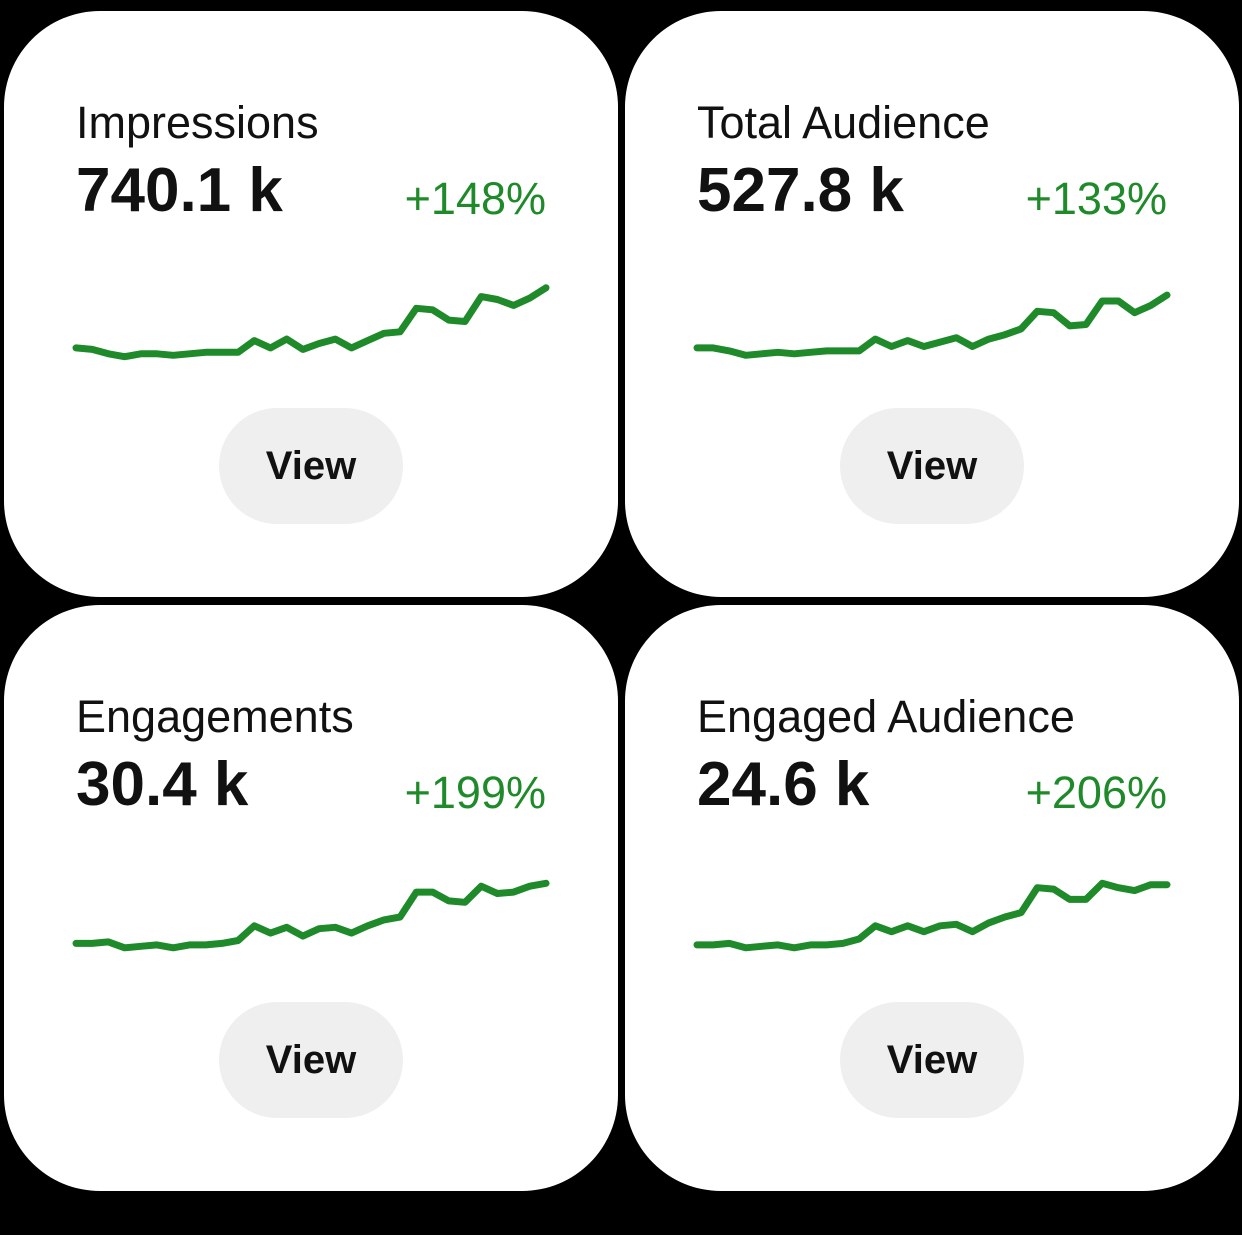 The height and width of the screenshot is (1235, 1242). I want to click on card-title: Total Audience, so click(843, 122).